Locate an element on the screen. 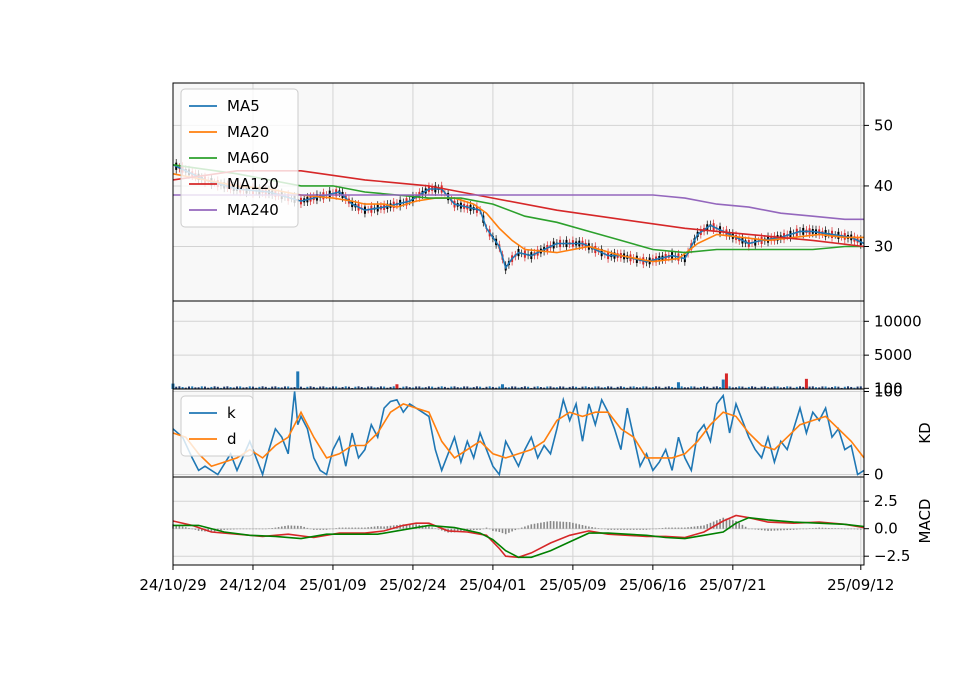  x-tick-label: 25/06/16 is located at coordinates (652, 585).